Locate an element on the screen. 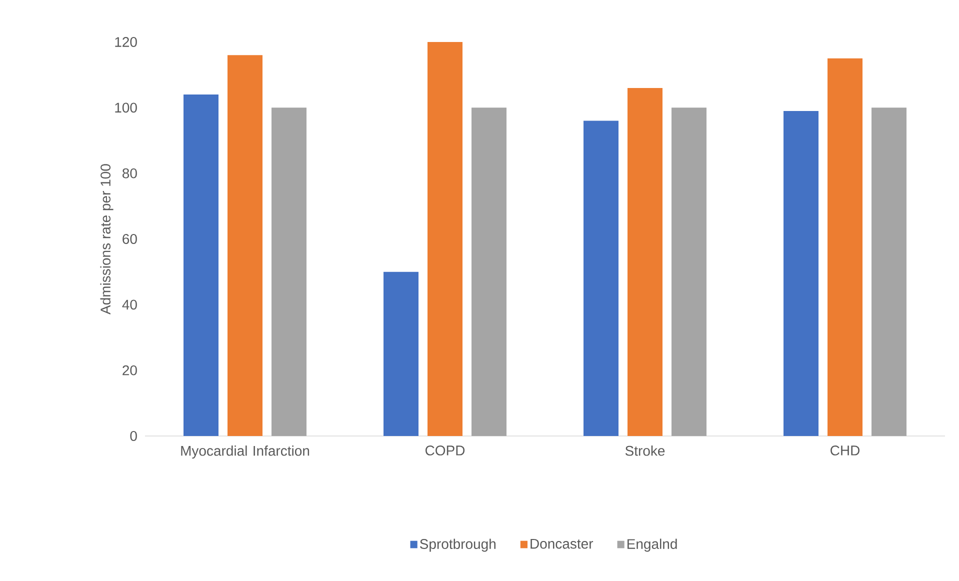 The width and height of the screenshot is (959, 581). legend-label: Doncaster is located at coordinates (562, 543).